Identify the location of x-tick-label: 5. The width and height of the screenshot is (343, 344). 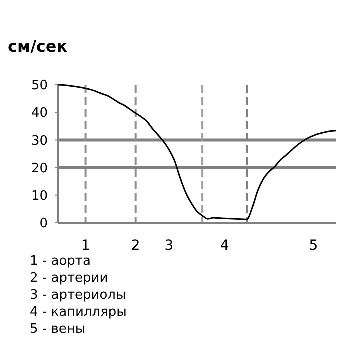
(313, 246).